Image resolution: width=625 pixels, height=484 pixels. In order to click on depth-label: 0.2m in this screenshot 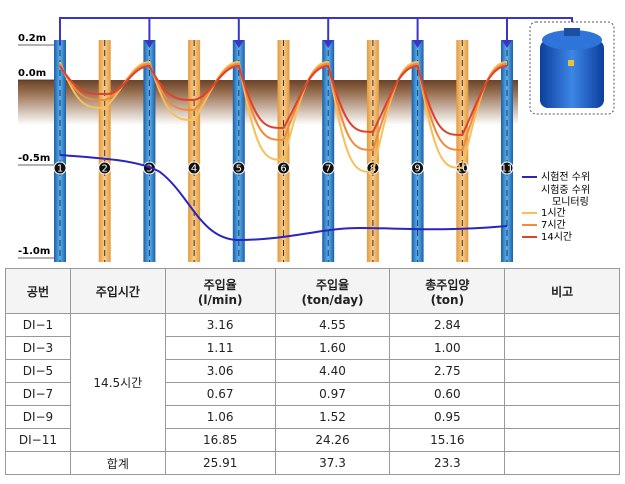, I will do `click(32, 38)`.